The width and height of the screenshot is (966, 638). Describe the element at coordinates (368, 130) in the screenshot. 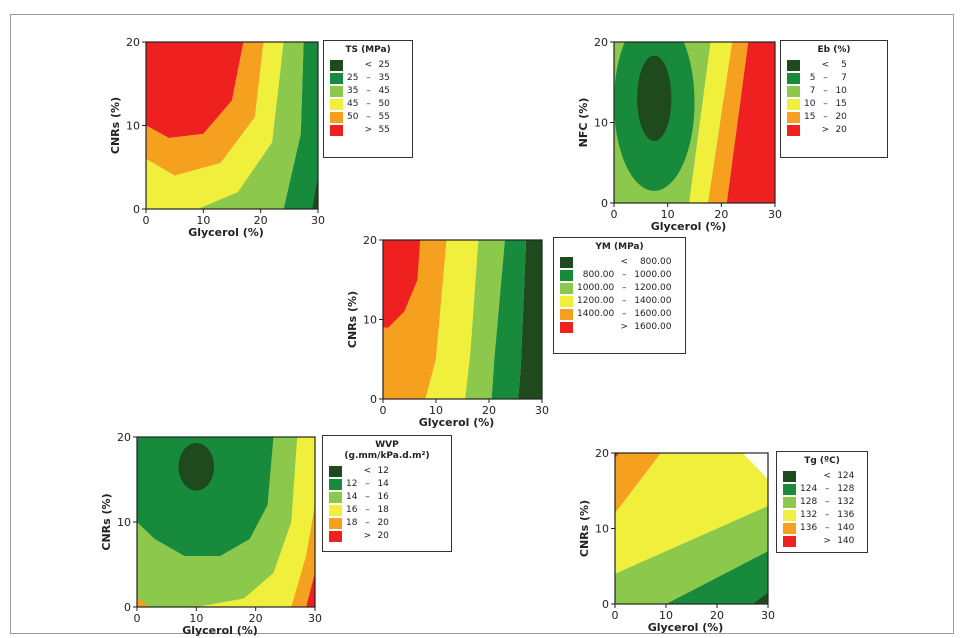

I see `ts-legend-sep: >` at that location.